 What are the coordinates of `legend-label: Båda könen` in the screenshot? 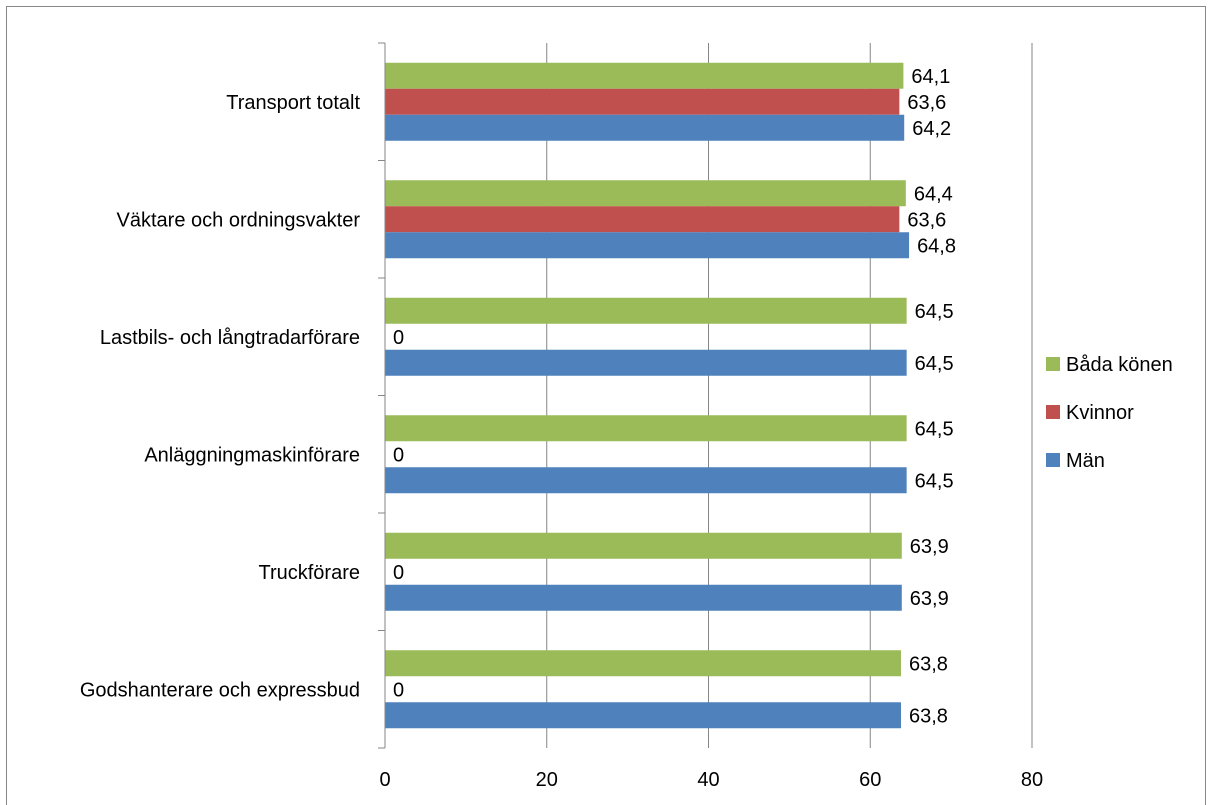 It's located at (1119, 365).